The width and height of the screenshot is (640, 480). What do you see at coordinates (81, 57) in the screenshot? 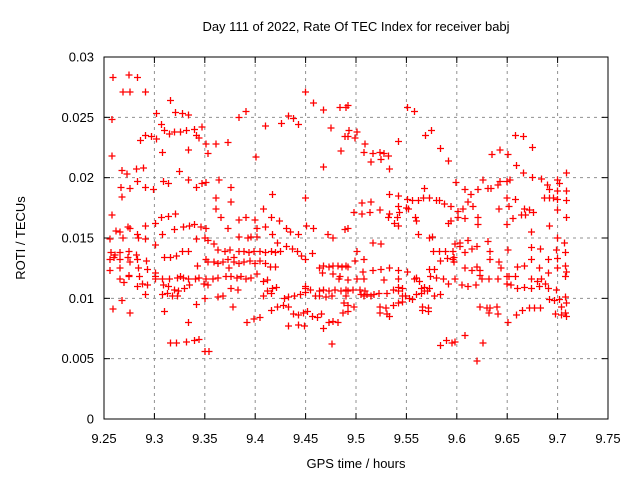
I see `y-tick-label: 0.03` at bounding box center [81, 57].